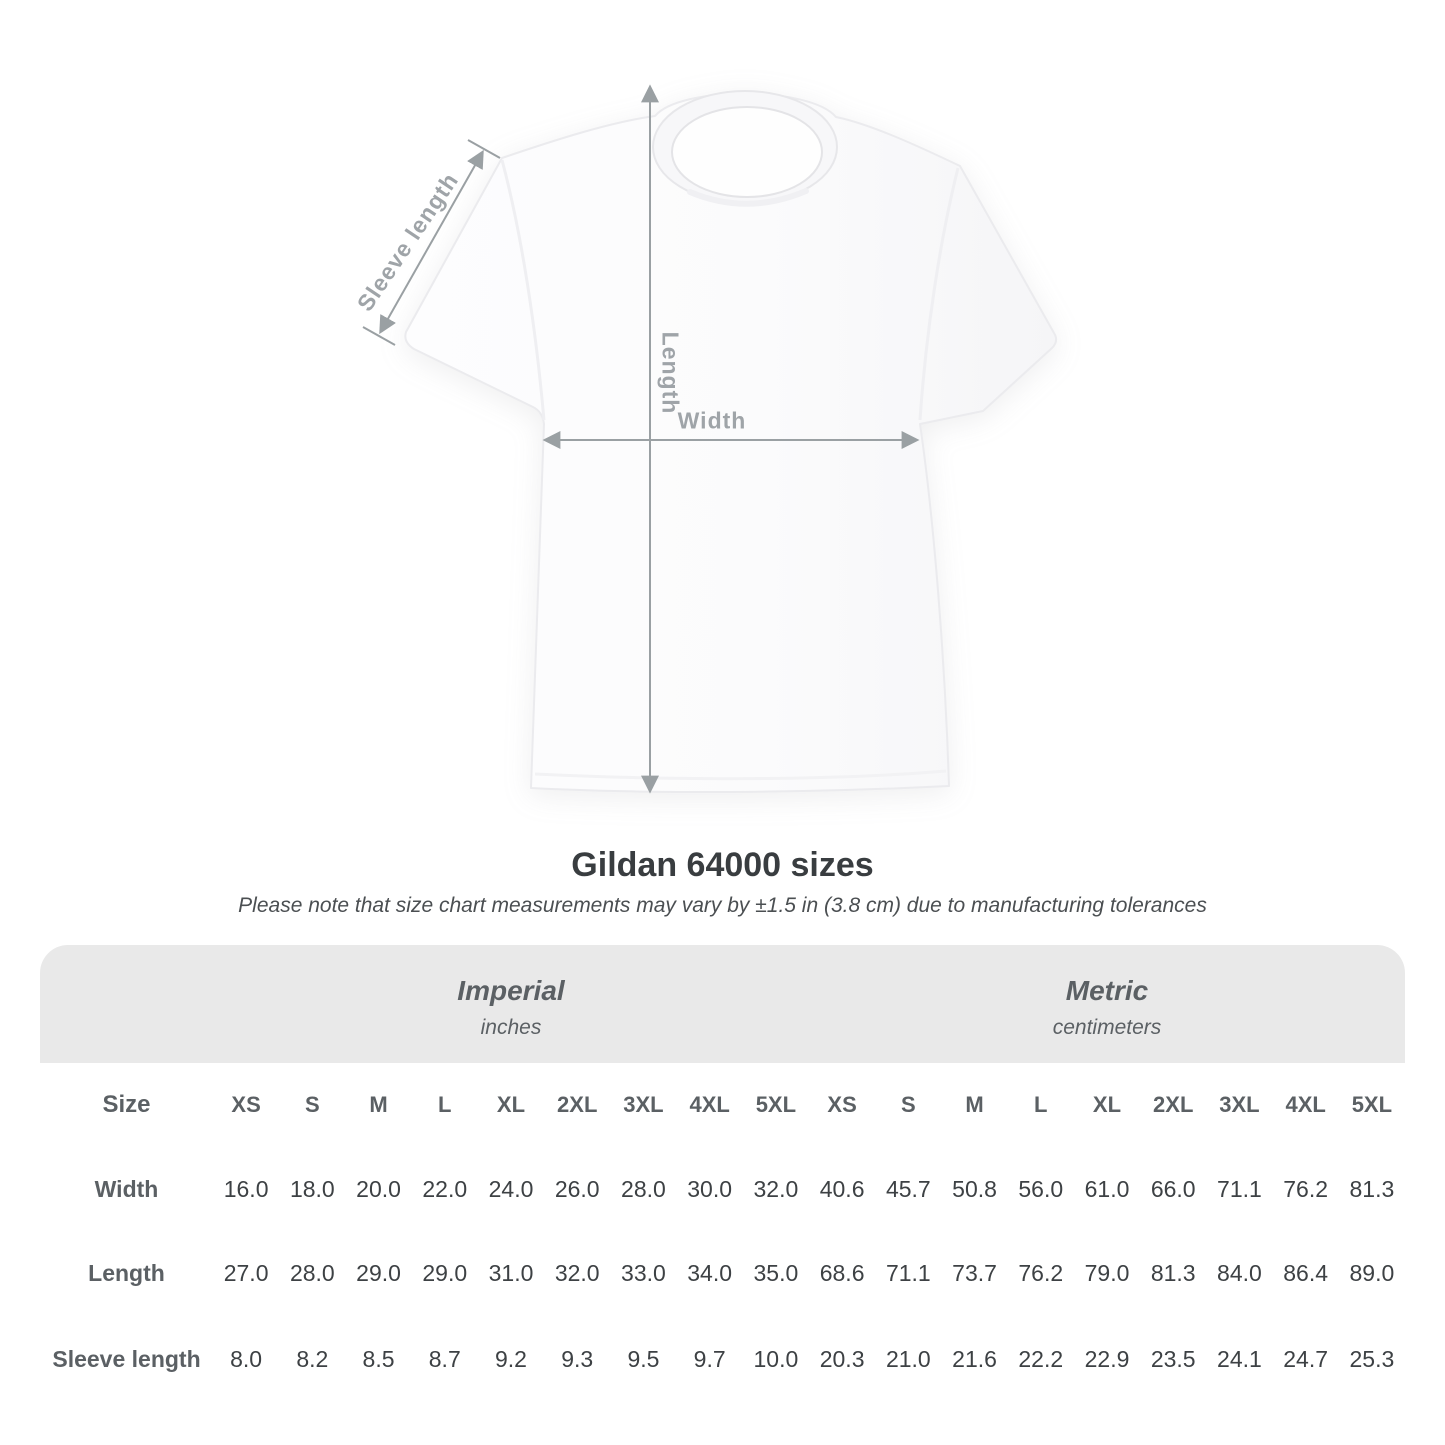  What do you see at coordinates (431, 242) in the screenshot?
I see `sleeve-length-arrow` at bounding box center [431, 242].